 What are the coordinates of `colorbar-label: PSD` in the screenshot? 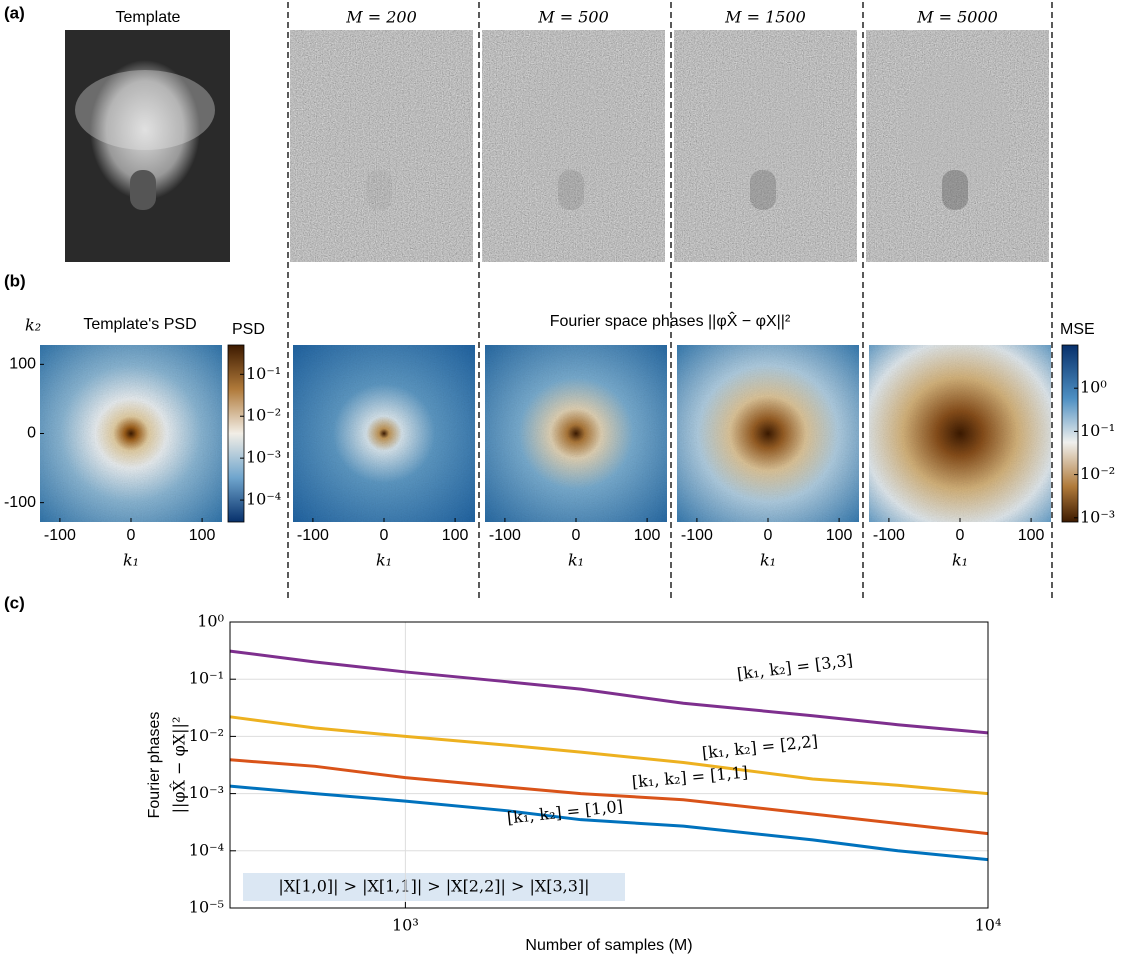 It's located at (248, 329).